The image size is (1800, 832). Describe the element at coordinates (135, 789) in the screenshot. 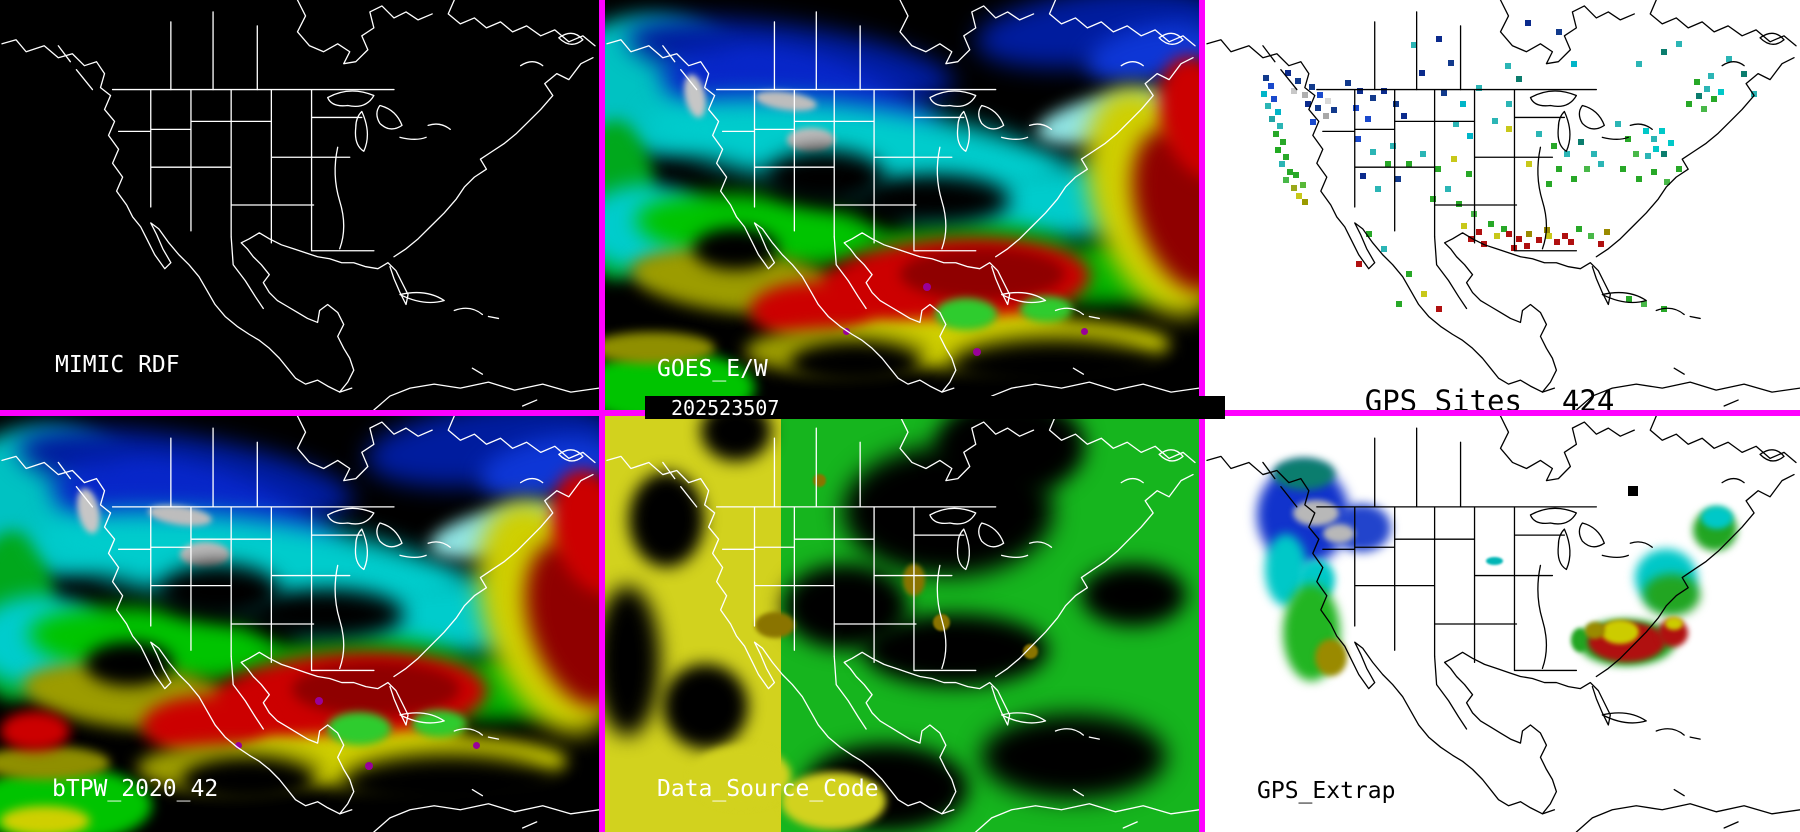

I see `panel-label-btpw: bTPW_2020_42` at that location.